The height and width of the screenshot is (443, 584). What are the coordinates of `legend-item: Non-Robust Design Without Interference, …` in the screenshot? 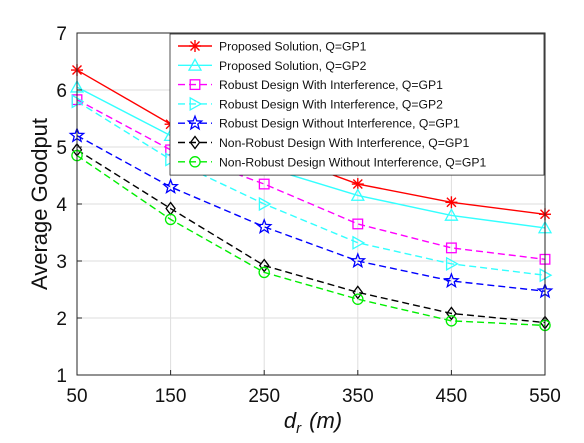 It's located at (332, 162).